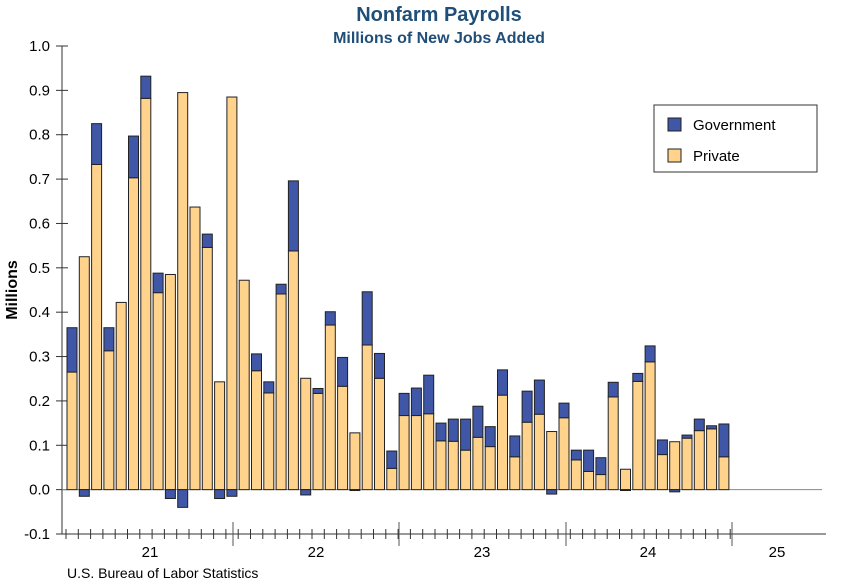 The height and width of the screenshot is (582, 850). I want to click on y-tick-label: 0.9, so click(39, 90).